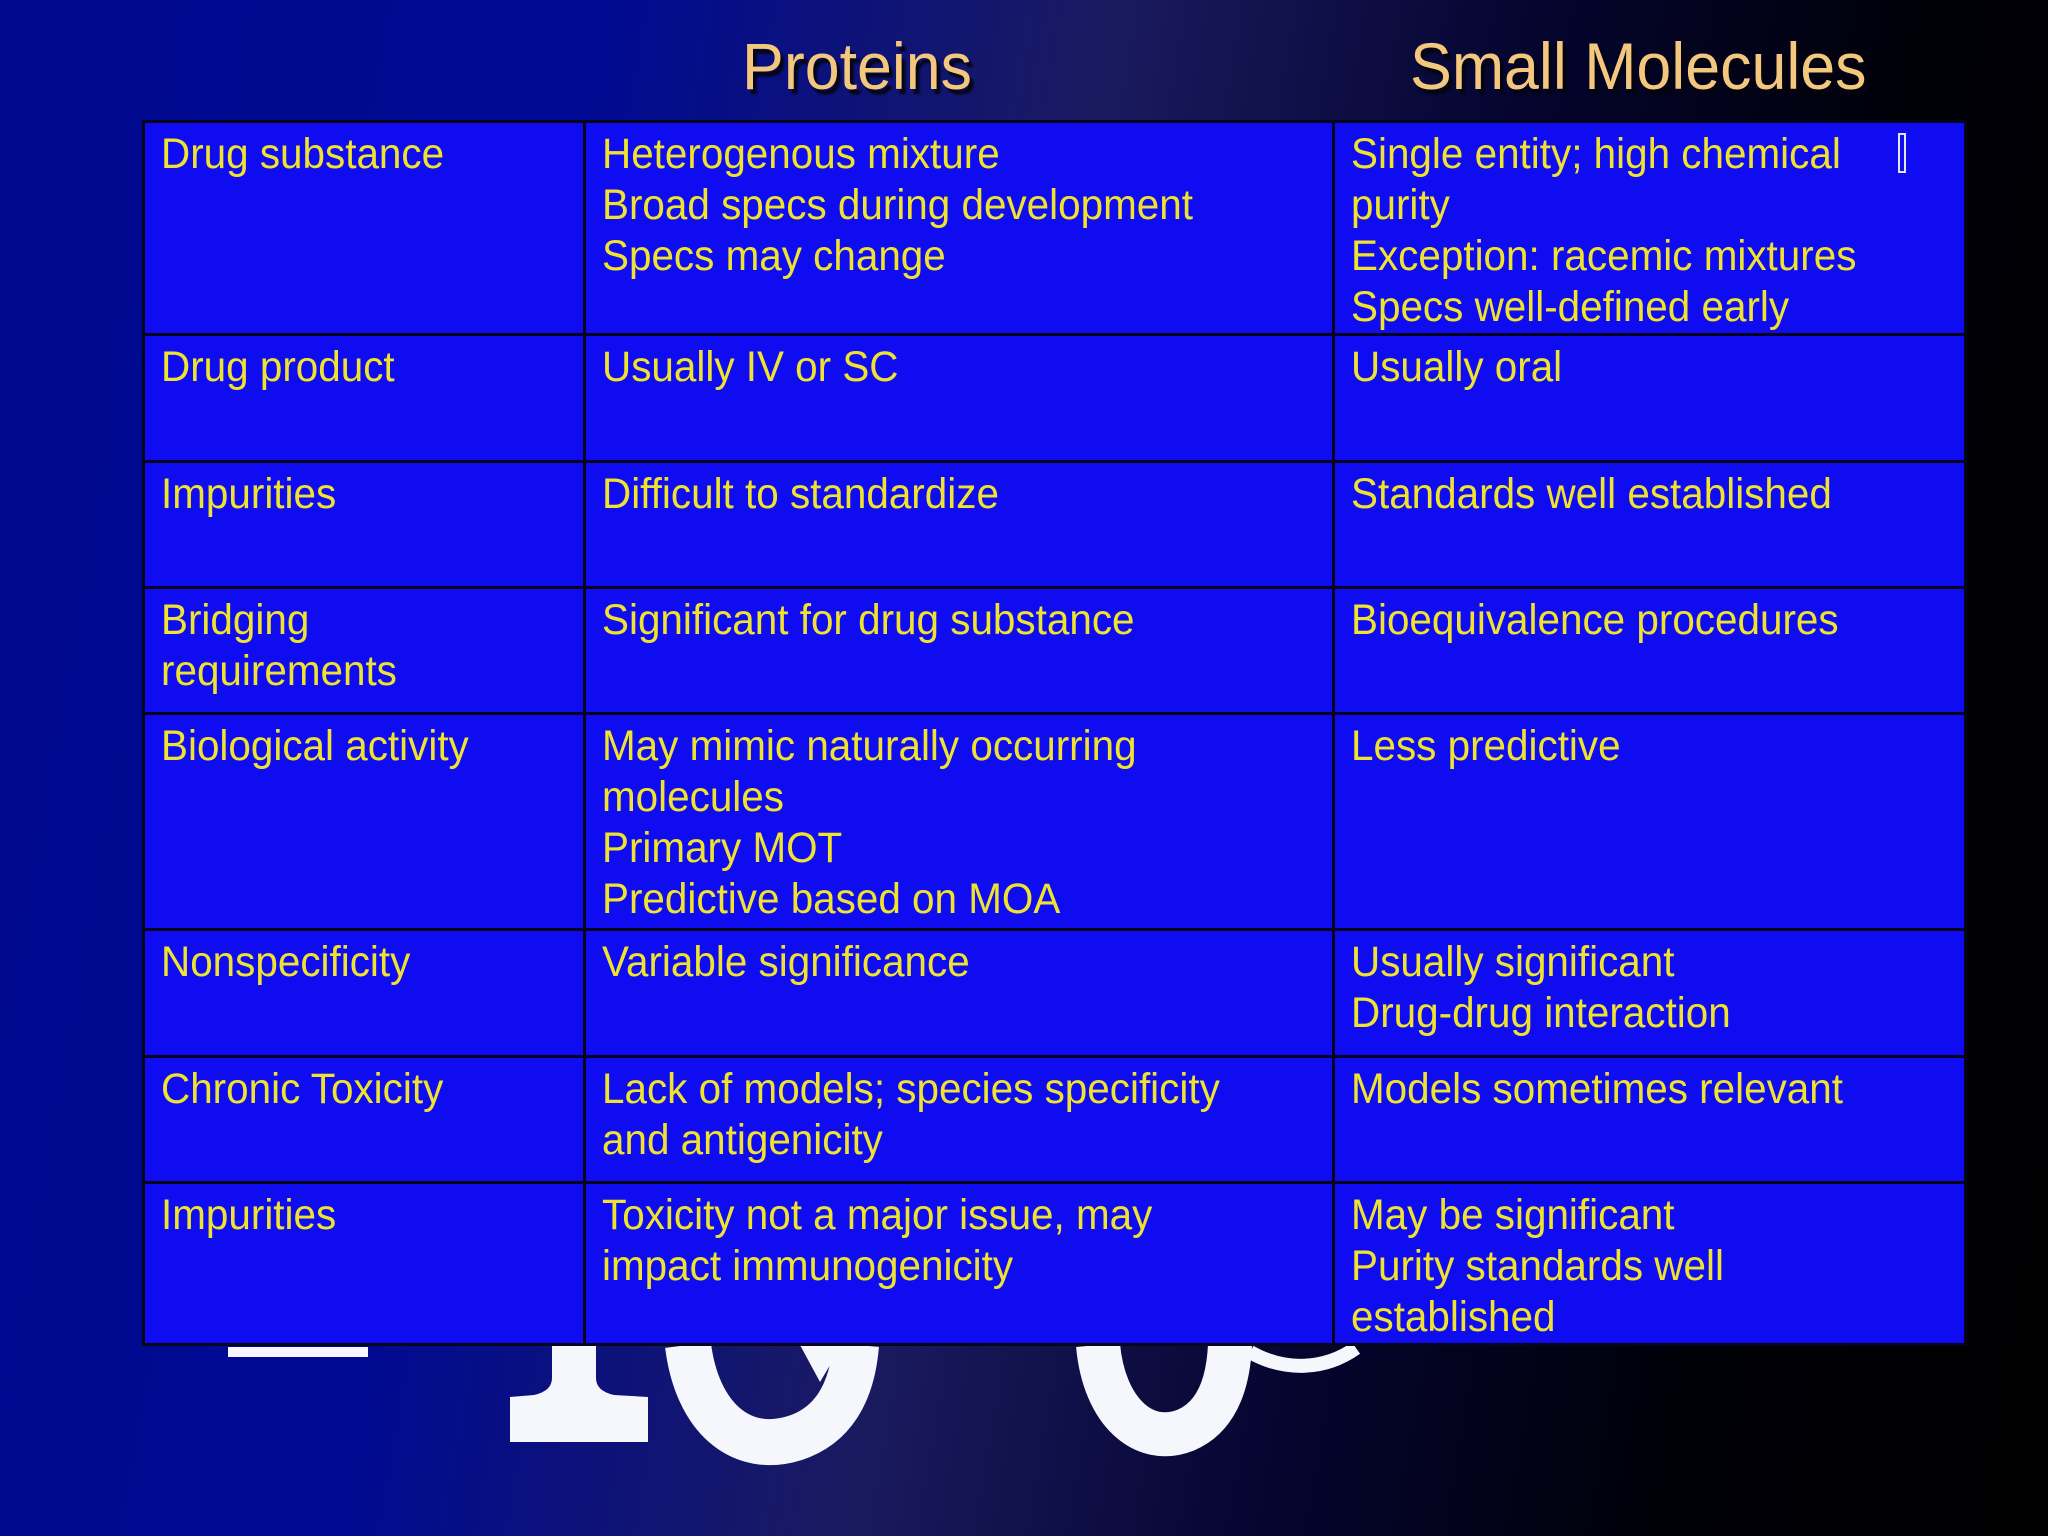 This screenshot has height=1536, width=2048. What do you see at coordinates (1649, 821) in the screenshot?
I see `small-molecules-cell: Less predictive` at bounding box center [1649, 821].